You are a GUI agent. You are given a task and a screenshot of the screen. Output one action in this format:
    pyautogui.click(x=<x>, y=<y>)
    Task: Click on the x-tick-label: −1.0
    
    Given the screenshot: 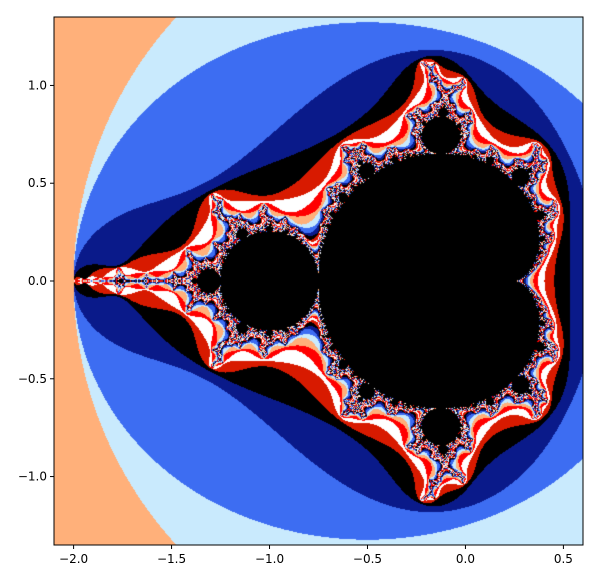 What is the action you would take?
    pyautogui.click(x=269, y=559)
    